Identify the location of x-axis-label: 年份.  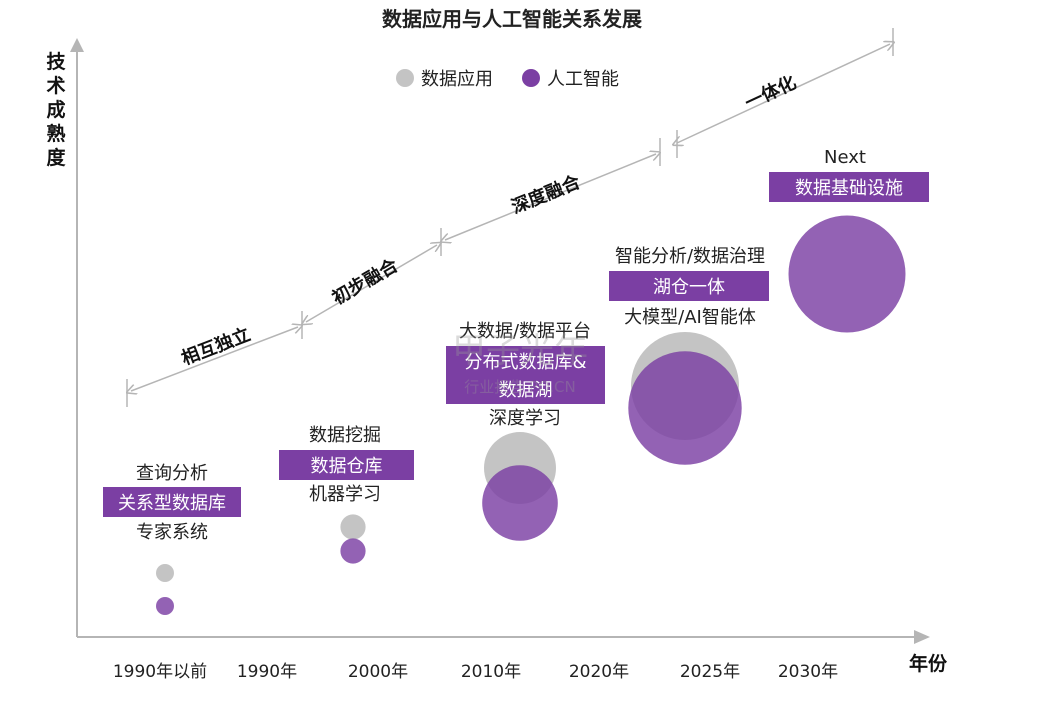
(928, 663).